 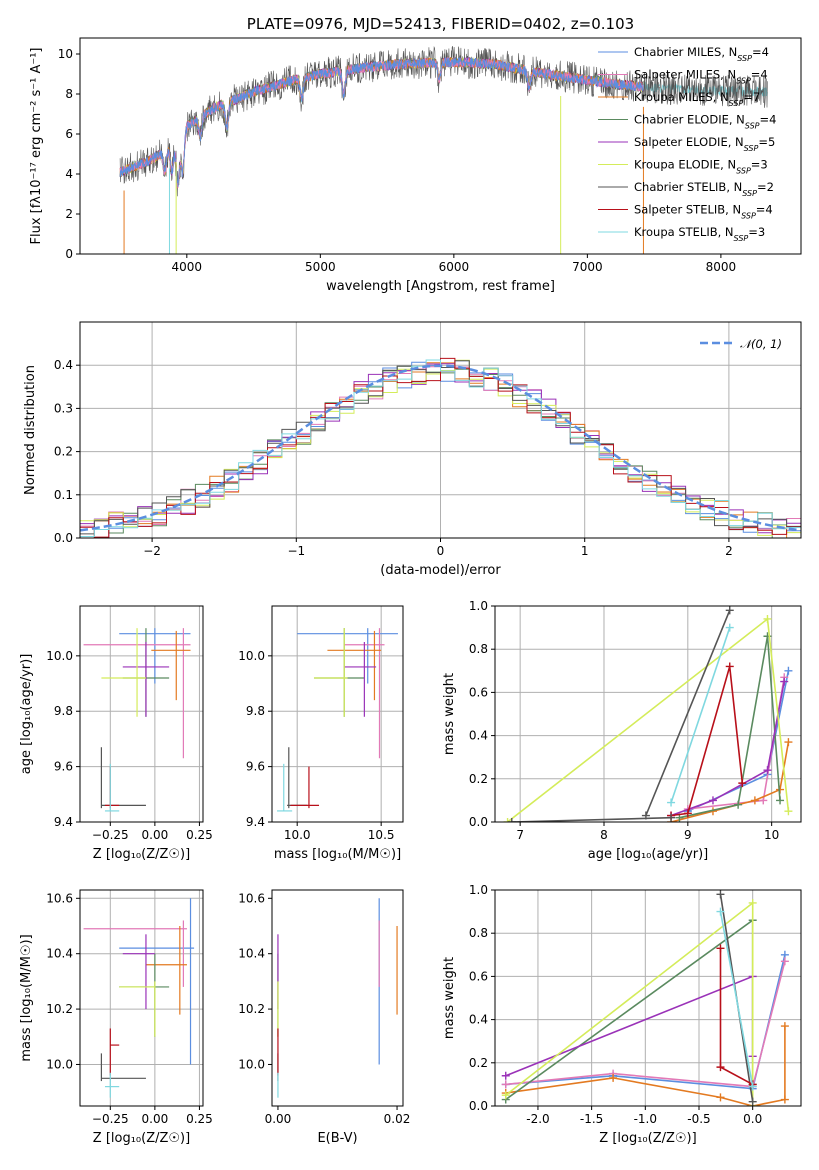 What do you see at coordinates (381, 835) in the screenshot?
I see `x-tick-label: 10.5` at bounding box center [381, 835].